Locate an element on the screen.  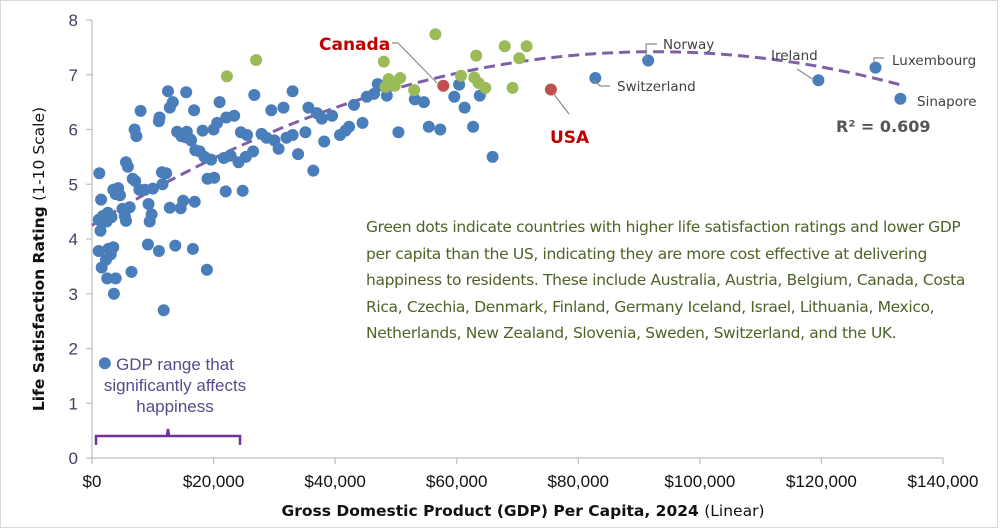
y-tick-label: 6 is located at coordinates (73, 130).